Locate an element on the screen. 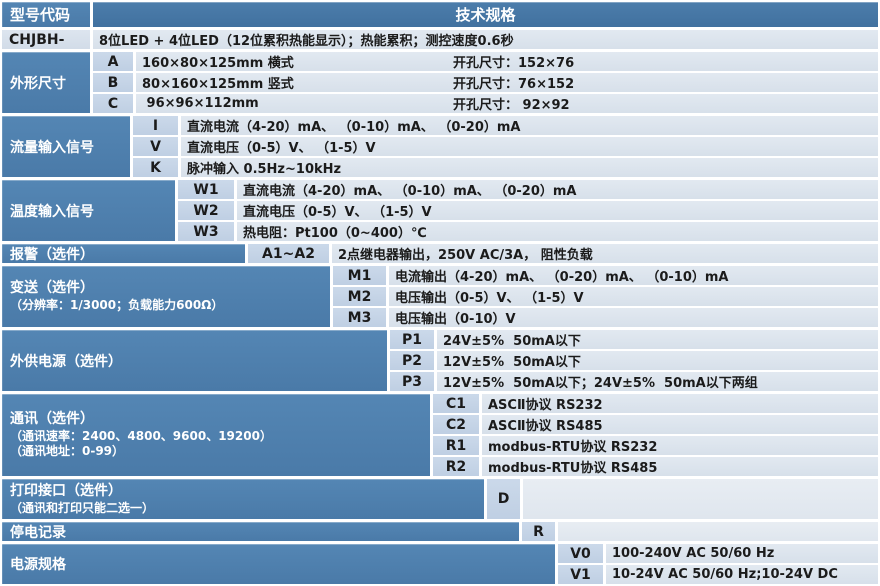 The width and height of the screenshot is (880, 586). section-label-print: 打印接口（选件） （通讯和打印只能二选一） is located at coordinates (243, 499).